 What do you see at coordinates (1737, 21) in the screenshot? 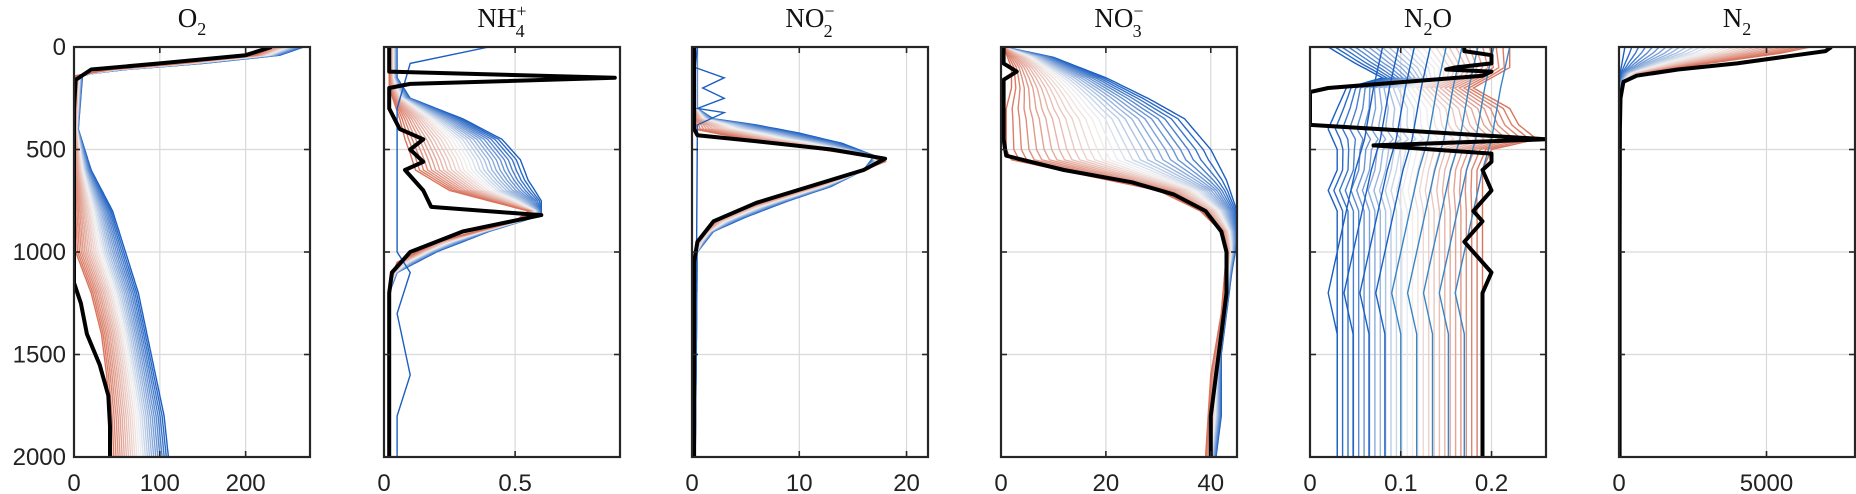
I see `panel-title: N2` at bounding box center [1737, 21].